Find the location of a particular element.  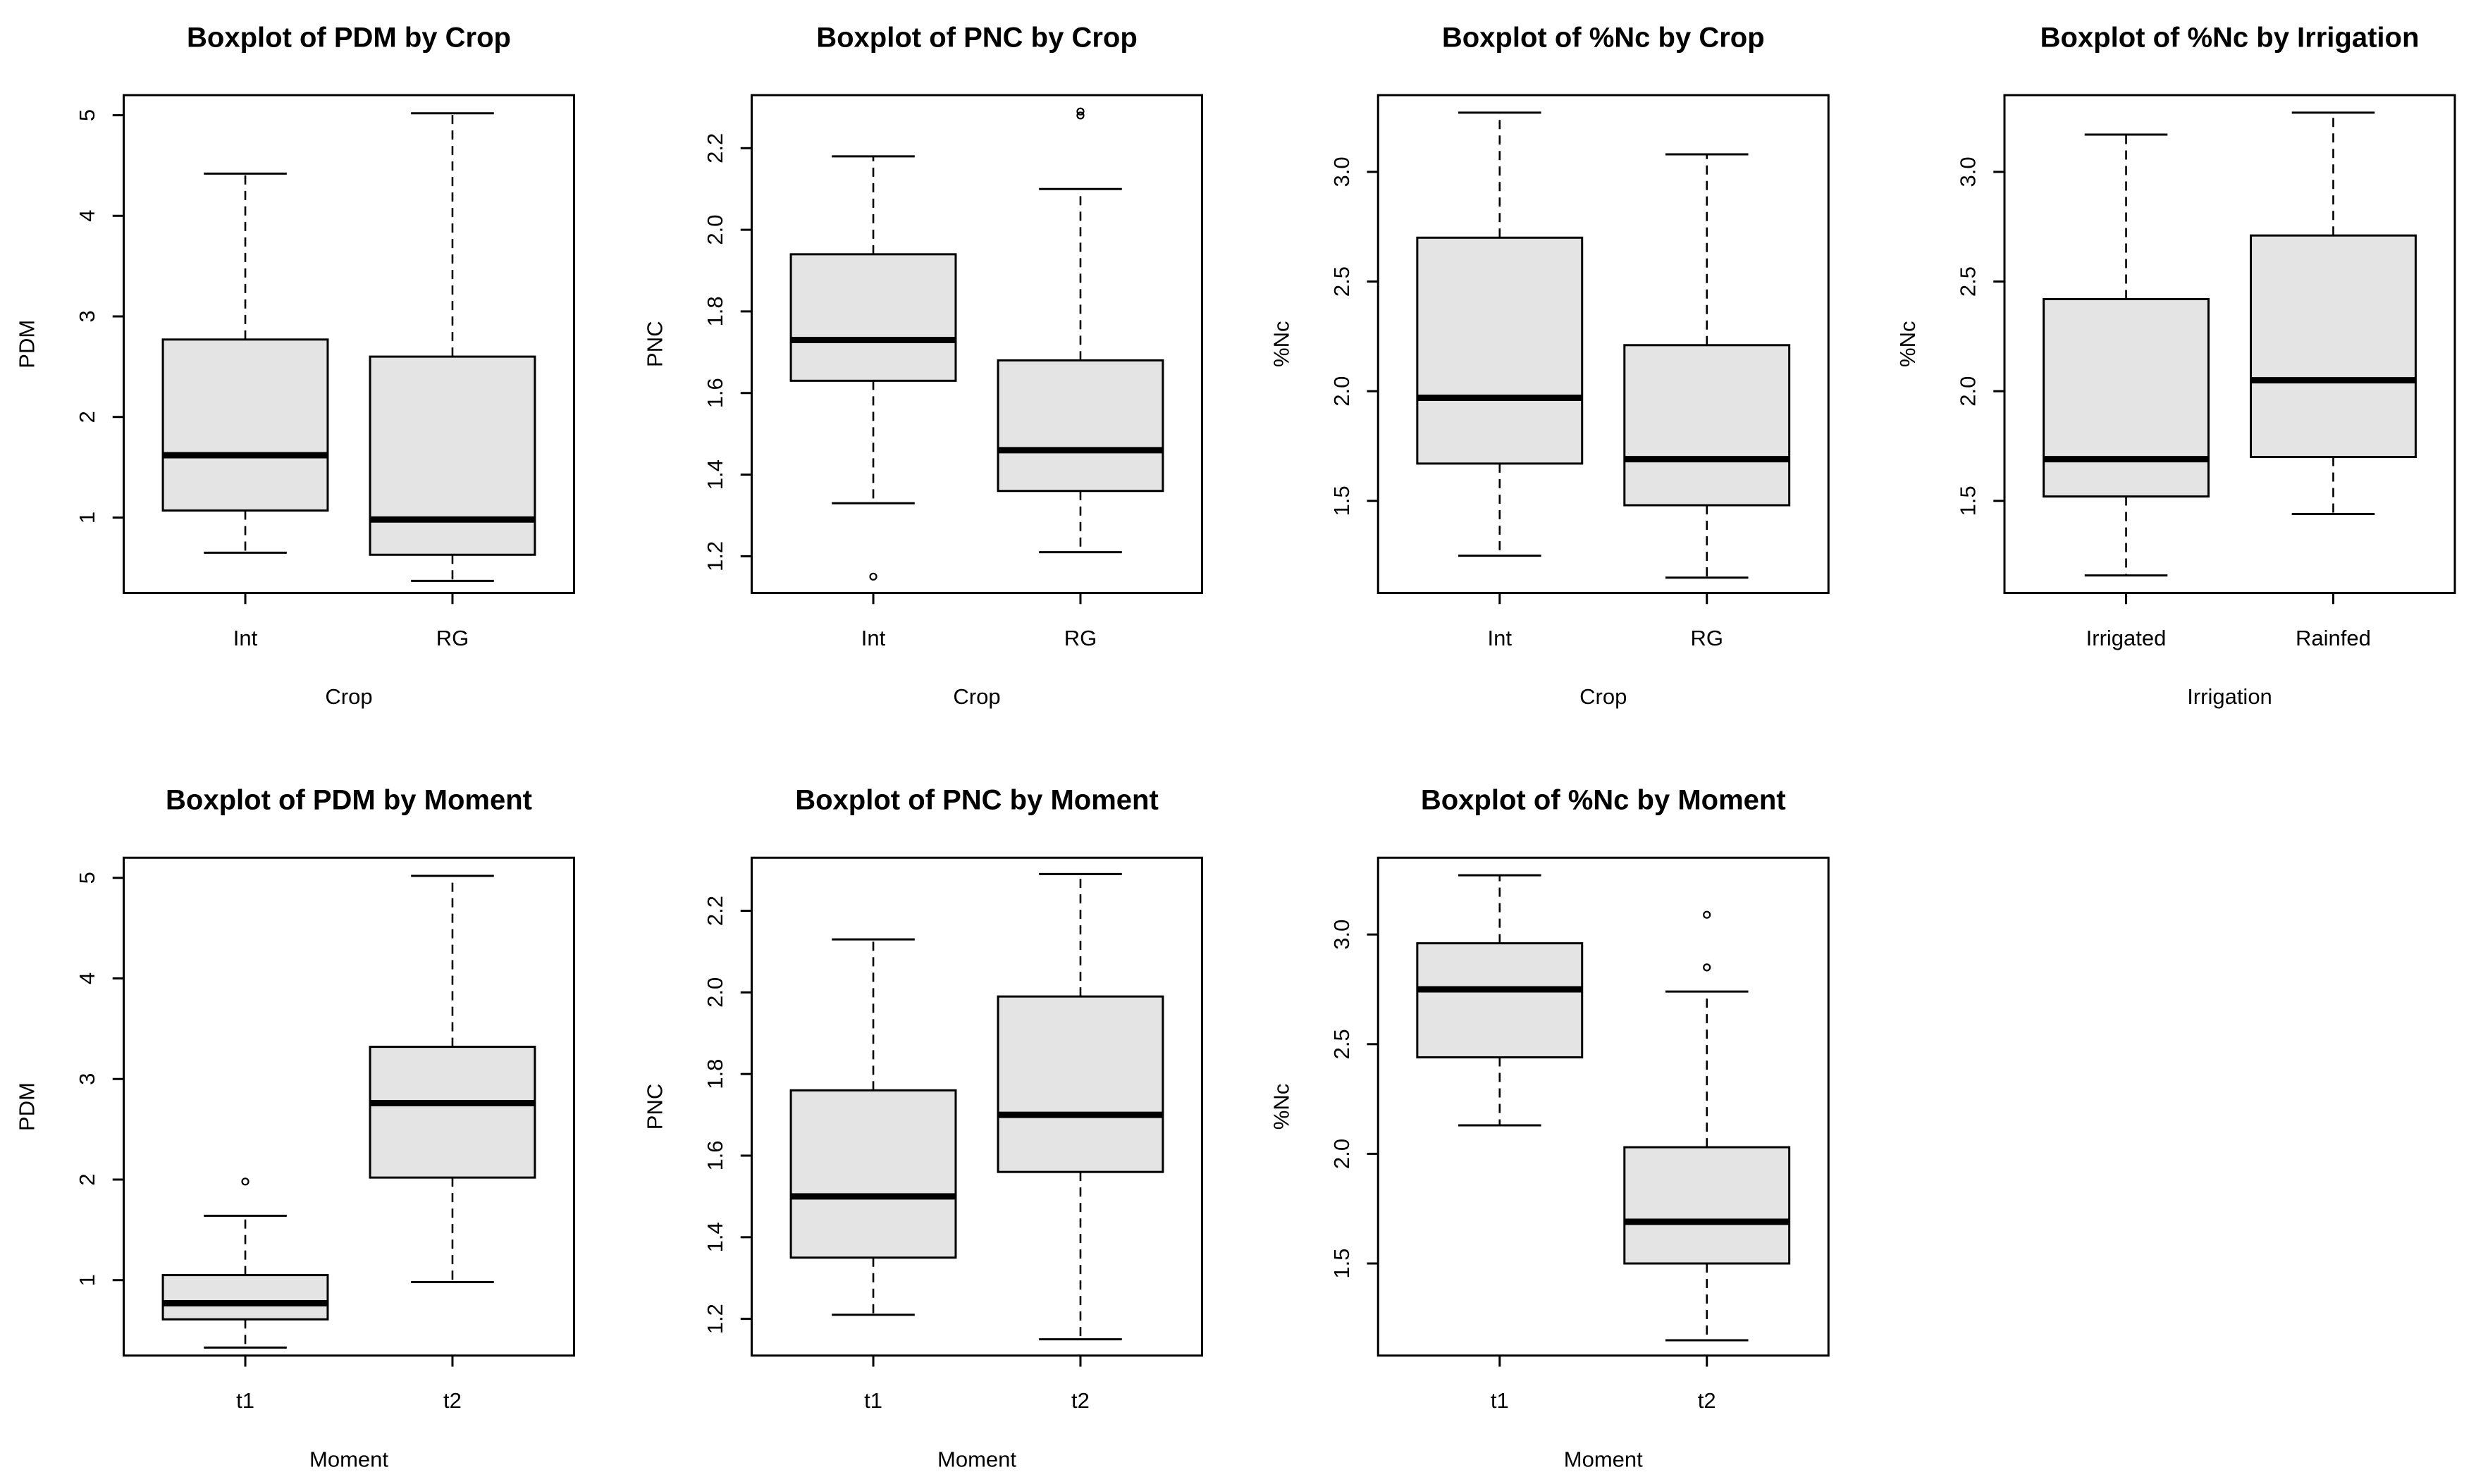

y-tick-label: 1.6 is located at coordinates (715, 393).